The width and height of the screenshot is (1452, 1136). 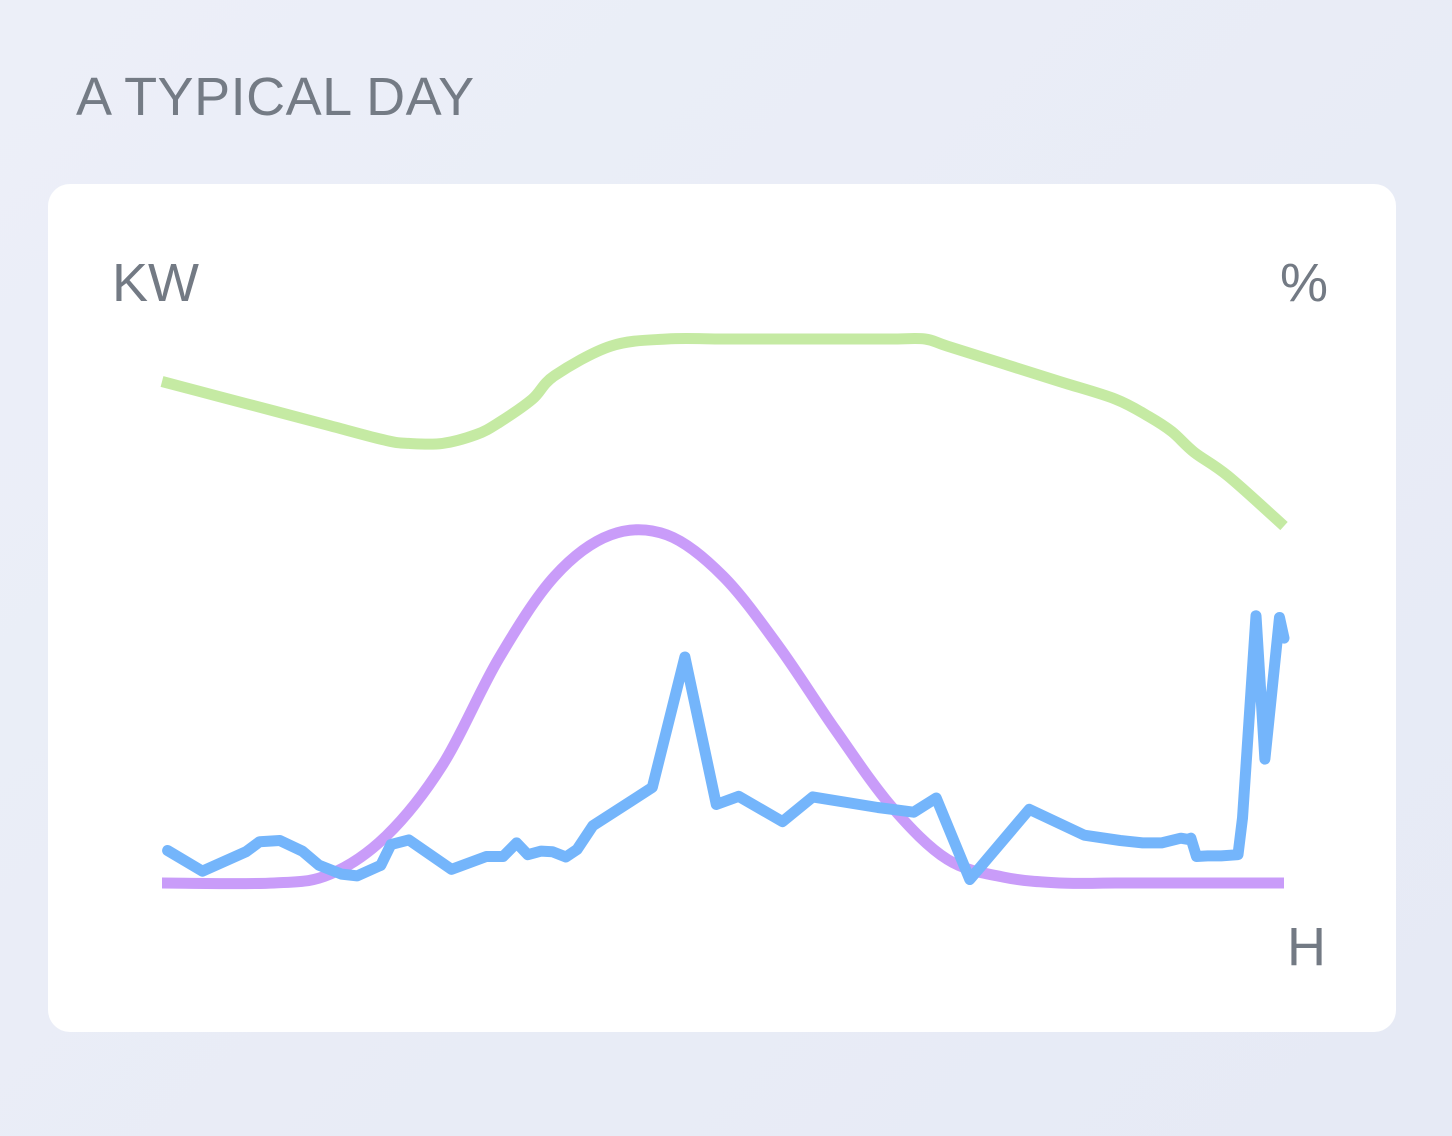 I want to click on series-line-green, so click(x=724, y=431).